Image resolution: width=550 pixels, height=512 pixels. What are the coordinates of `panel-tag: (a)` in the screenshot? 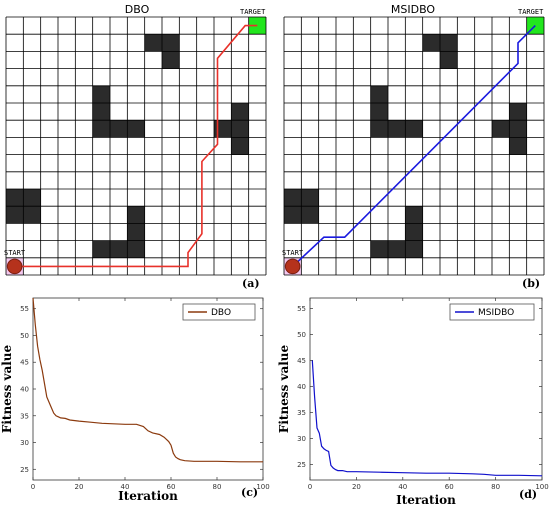 It's located at (251, 283).